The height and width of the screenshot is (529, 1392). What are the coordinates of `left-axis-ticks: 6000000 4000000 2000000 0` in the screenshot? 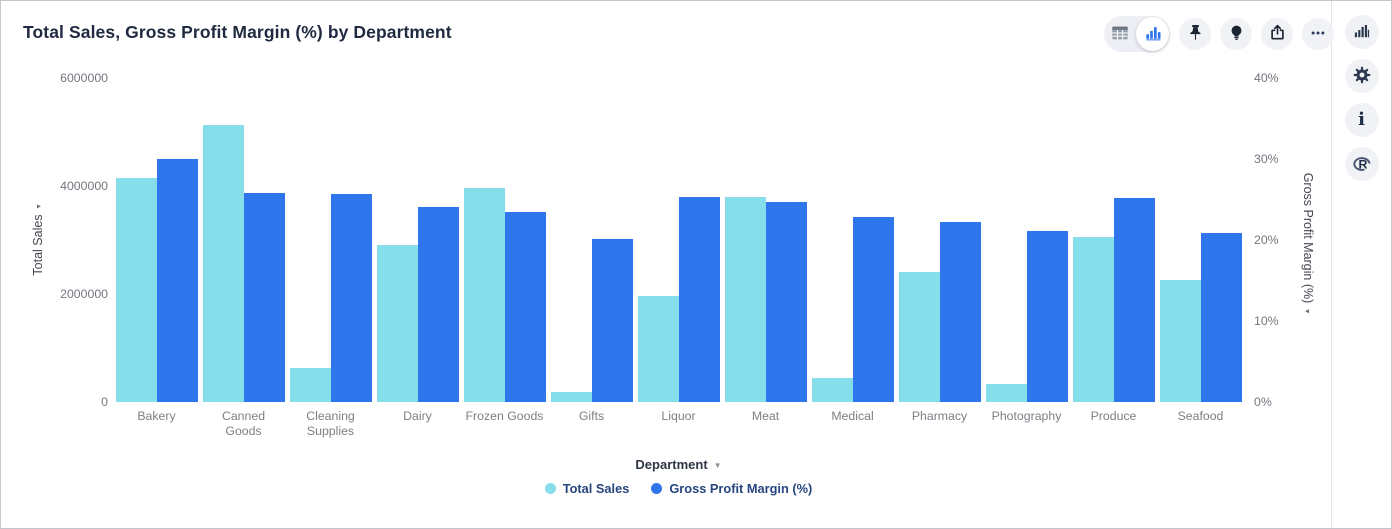 It's located at (68, 240).